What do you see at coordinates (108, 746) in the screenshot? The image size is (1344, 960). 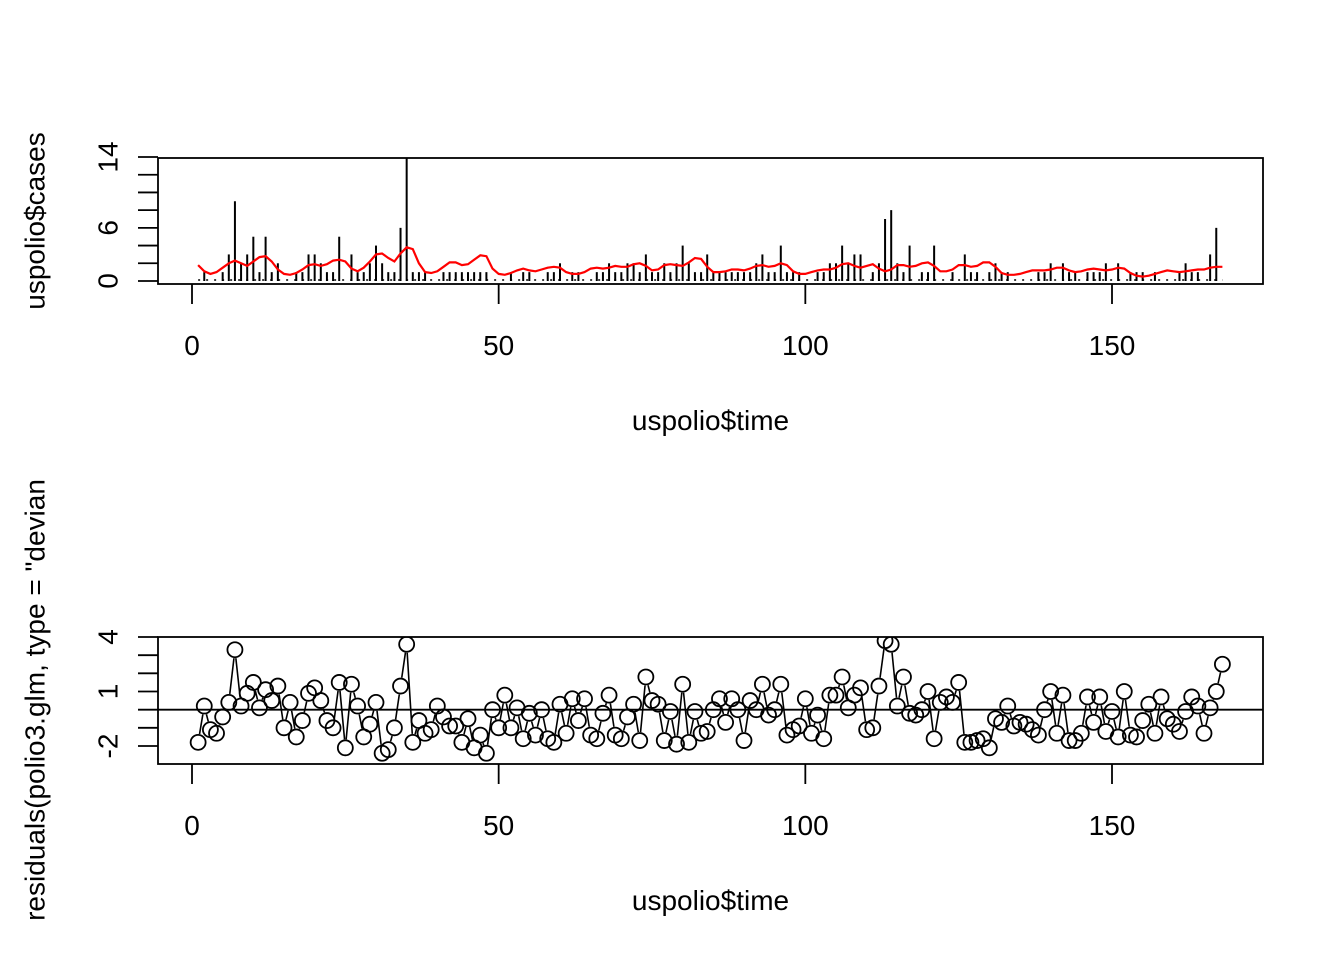 I see `y-tick-label: -2` at bounding box center [108, 746].